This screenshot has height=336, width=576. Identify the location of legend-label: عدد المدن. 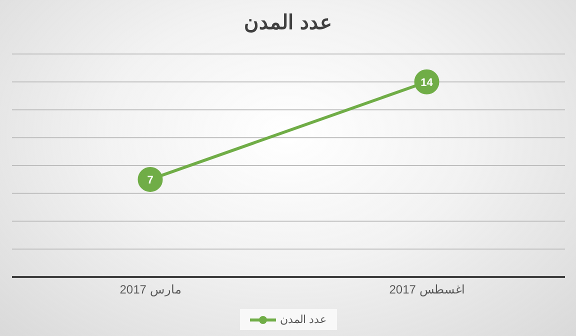
(304, 319).